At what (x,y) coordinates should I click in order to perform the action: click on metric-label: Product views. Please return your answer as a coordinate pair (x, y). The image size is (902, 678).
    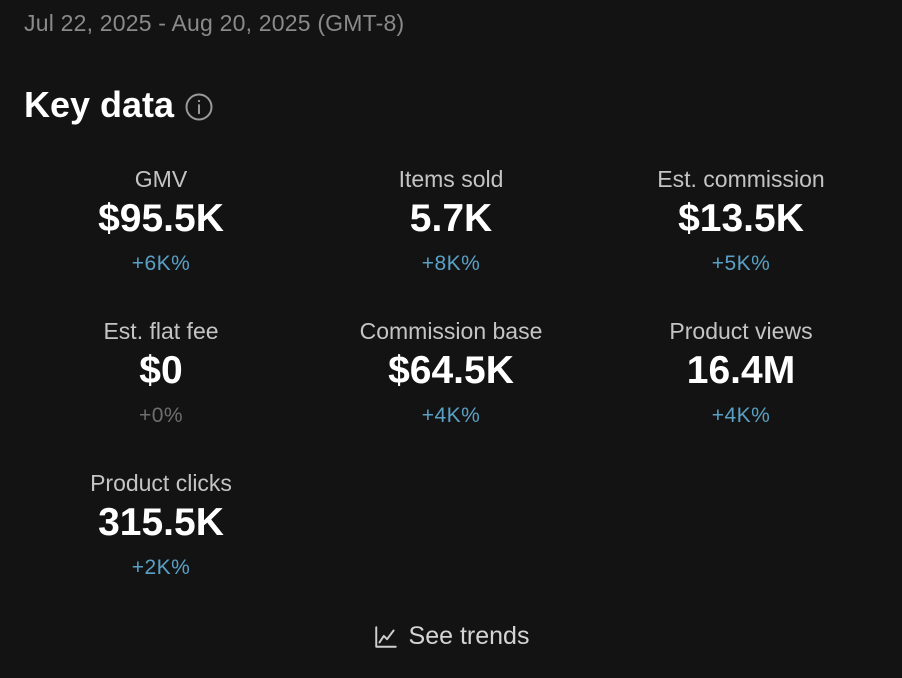
    Looking at the image, I should click on (741, 331).